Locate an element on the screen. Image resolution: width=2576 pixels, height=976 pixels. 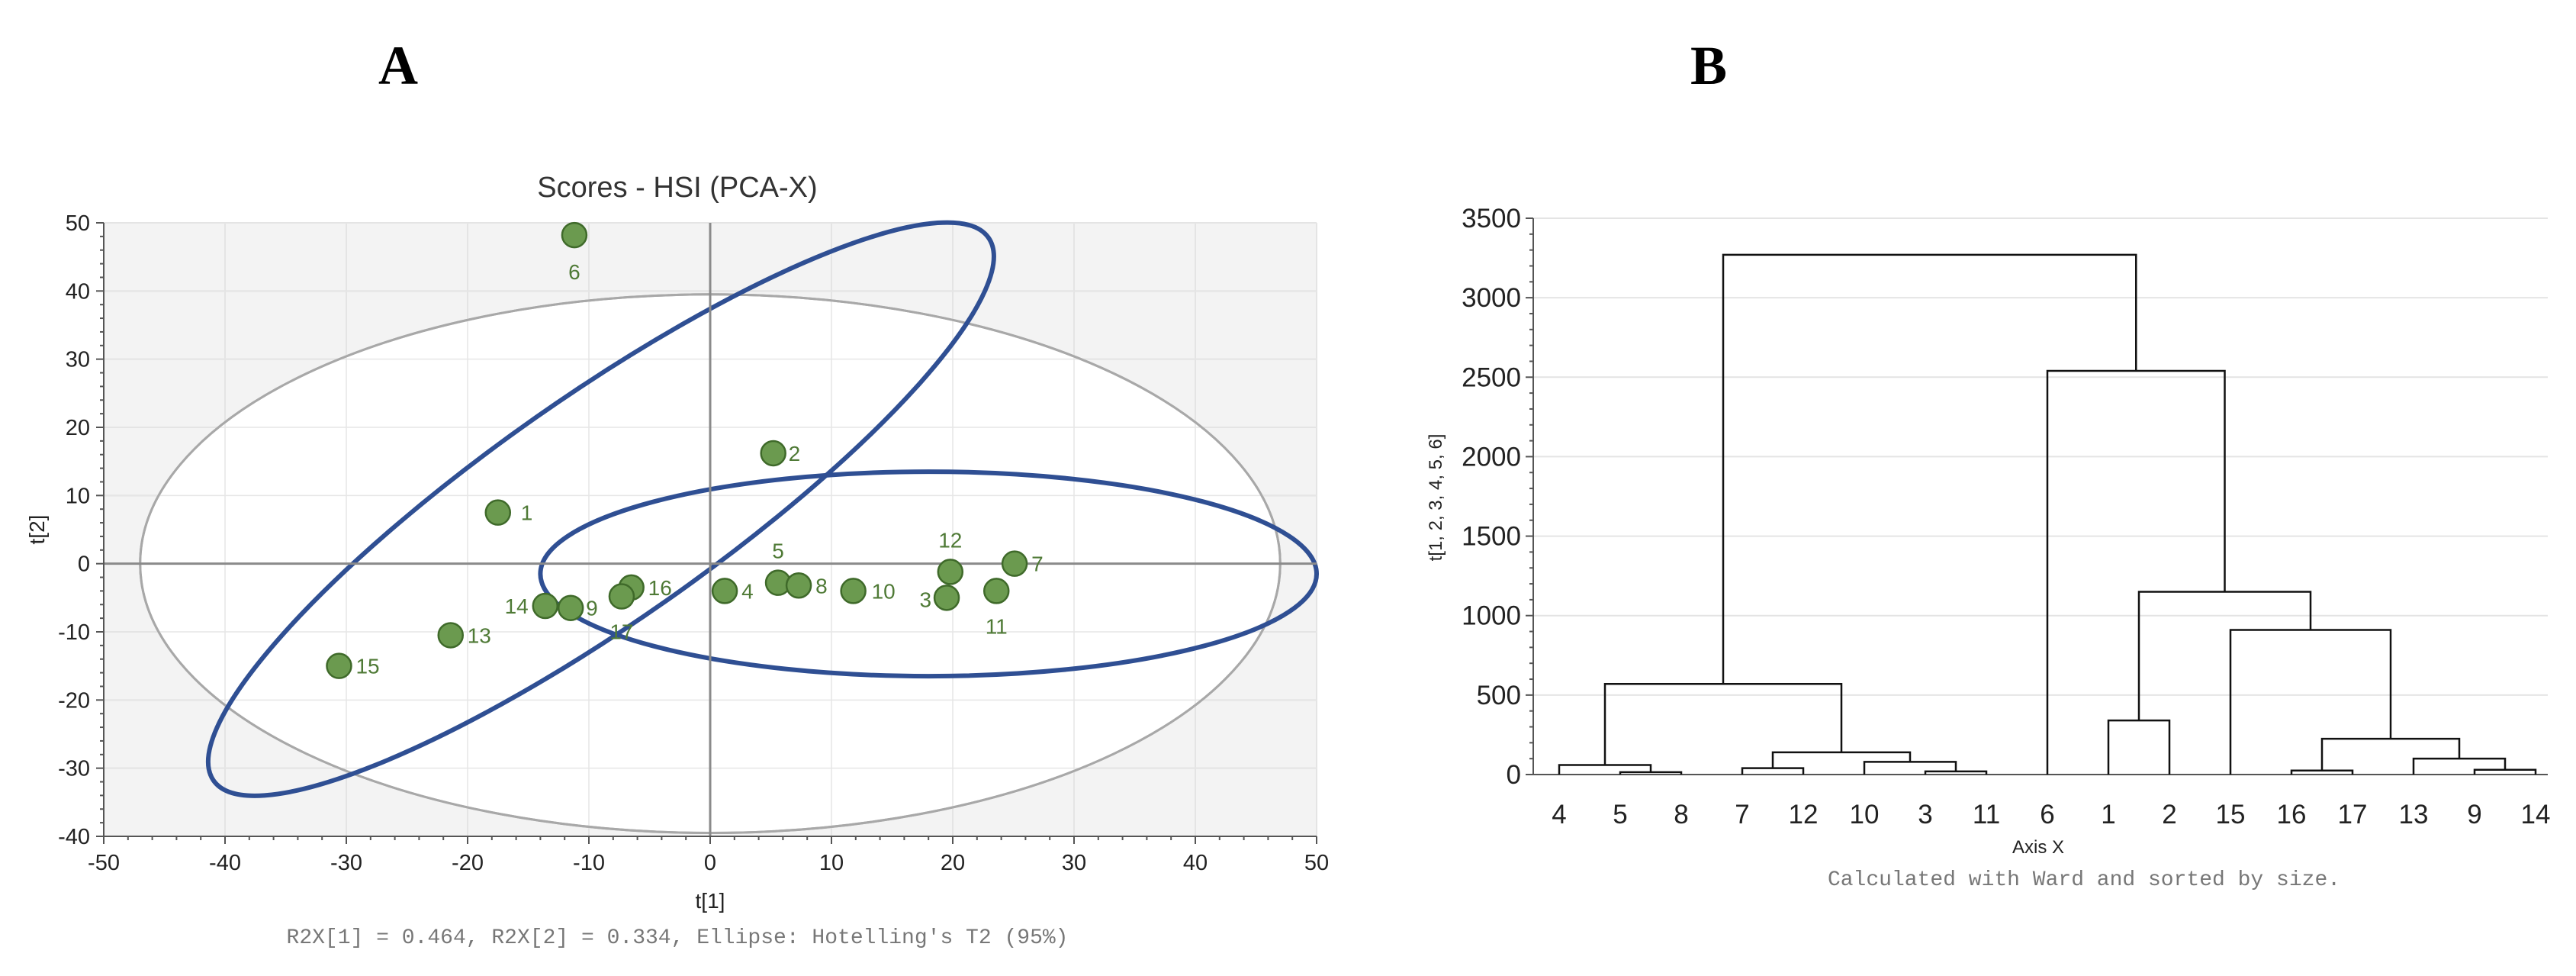
pca-y-tick-label: -40 is located at coordinates (74, 837).